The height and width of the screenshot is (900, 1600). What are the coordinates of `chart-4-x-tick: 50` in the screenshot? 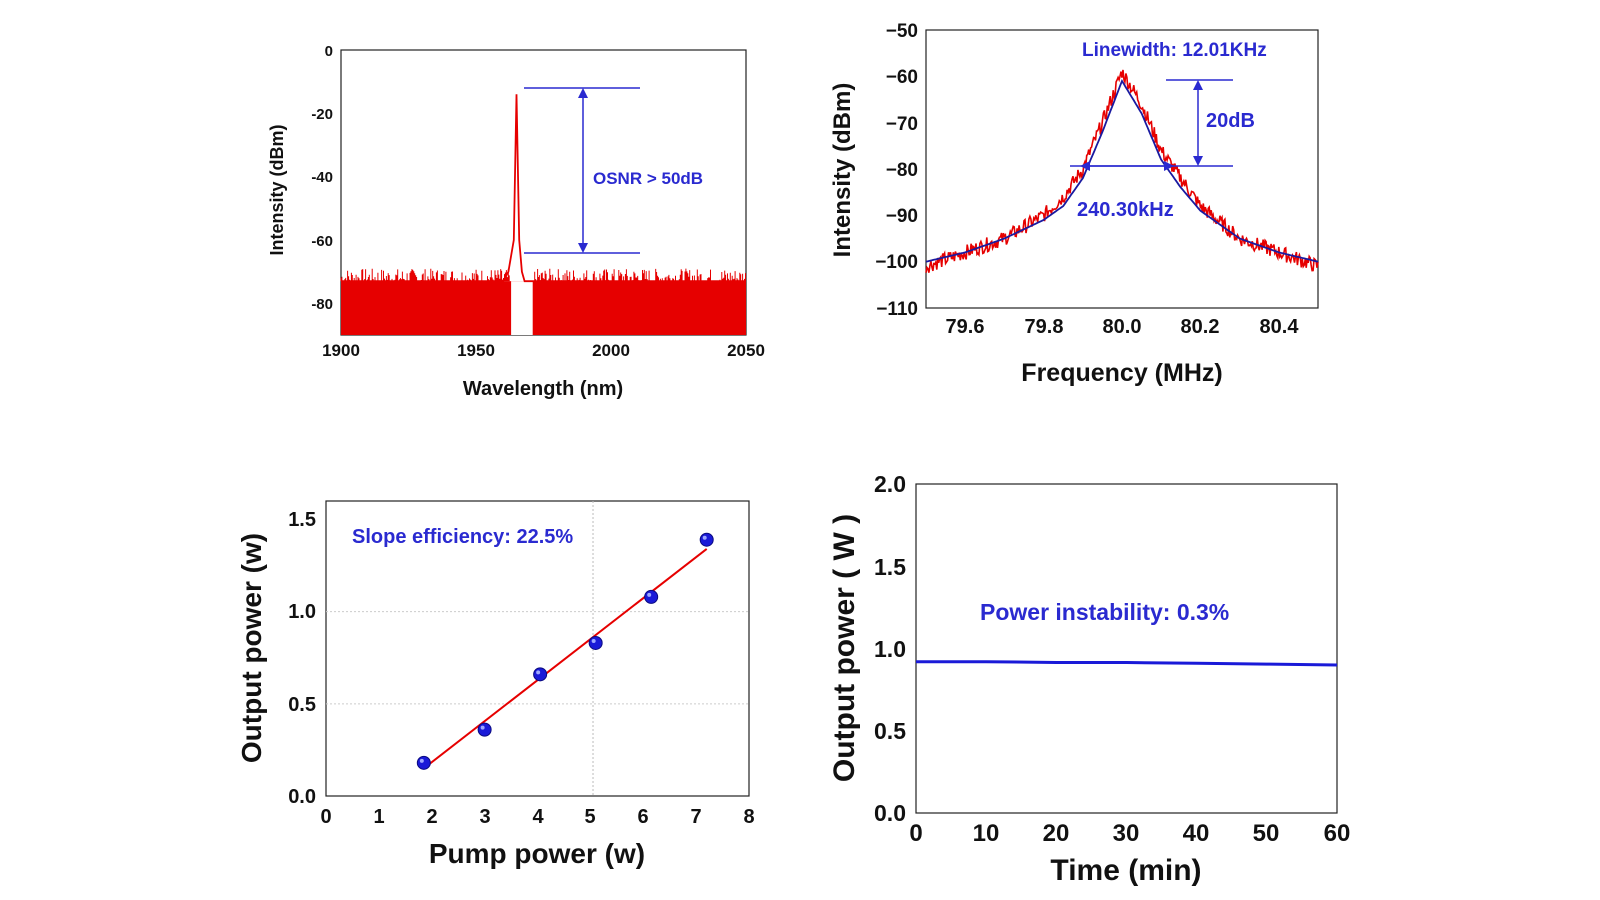 It's located at (1266, 833).